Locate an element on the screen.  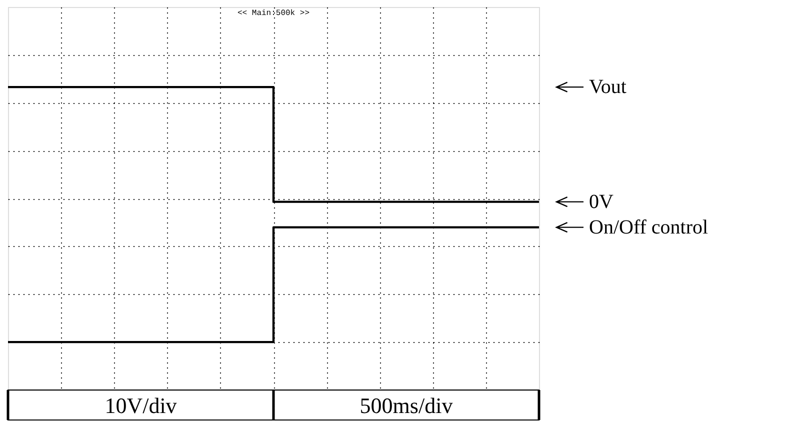
legend-label: Vout is located at coordinates (608, 87).